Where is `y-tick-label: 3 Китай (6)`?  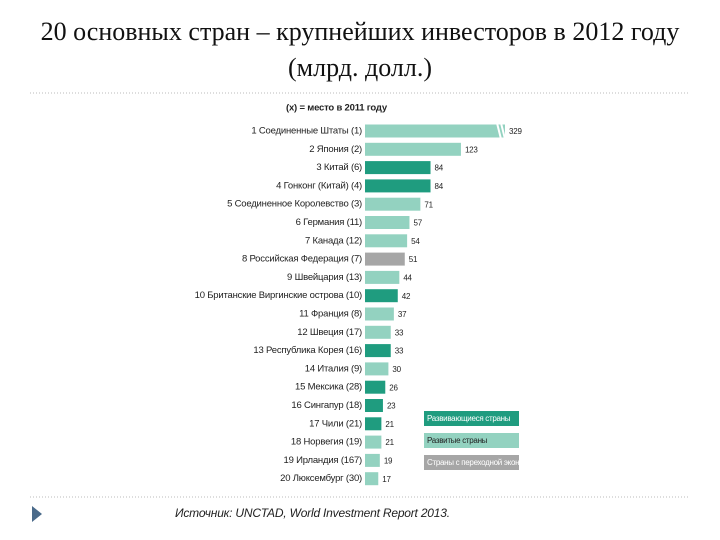 y-tick-label: 3 Китай (6) is located at coordinates (339, 167).